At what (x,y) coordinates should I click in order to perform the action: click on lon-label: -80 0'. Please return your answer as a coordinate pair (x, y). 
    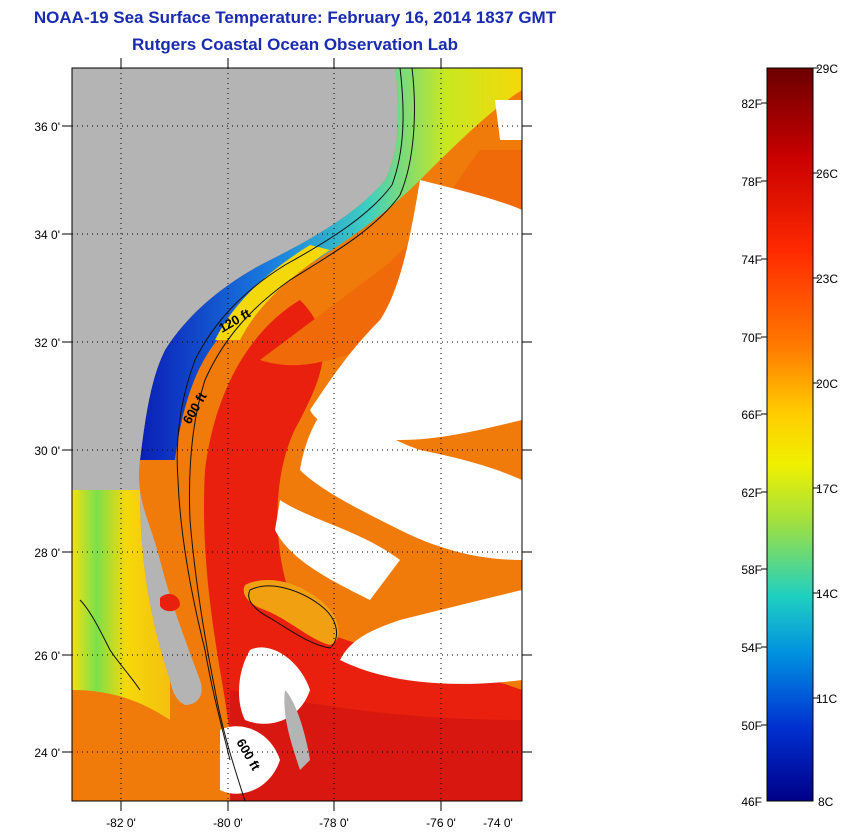
    Looking at the image, I should click on (228, 823).